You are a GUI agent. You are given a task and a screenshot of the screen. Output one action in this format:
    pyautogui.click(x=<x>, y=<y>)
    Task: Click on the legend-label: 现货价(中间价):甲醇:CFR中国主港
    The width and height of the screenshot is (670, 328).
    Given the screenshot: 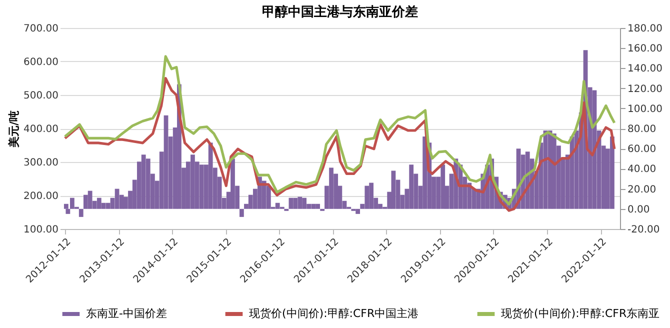 What is the action you would take?
    pyautogui.click(x=334, y=313)
    